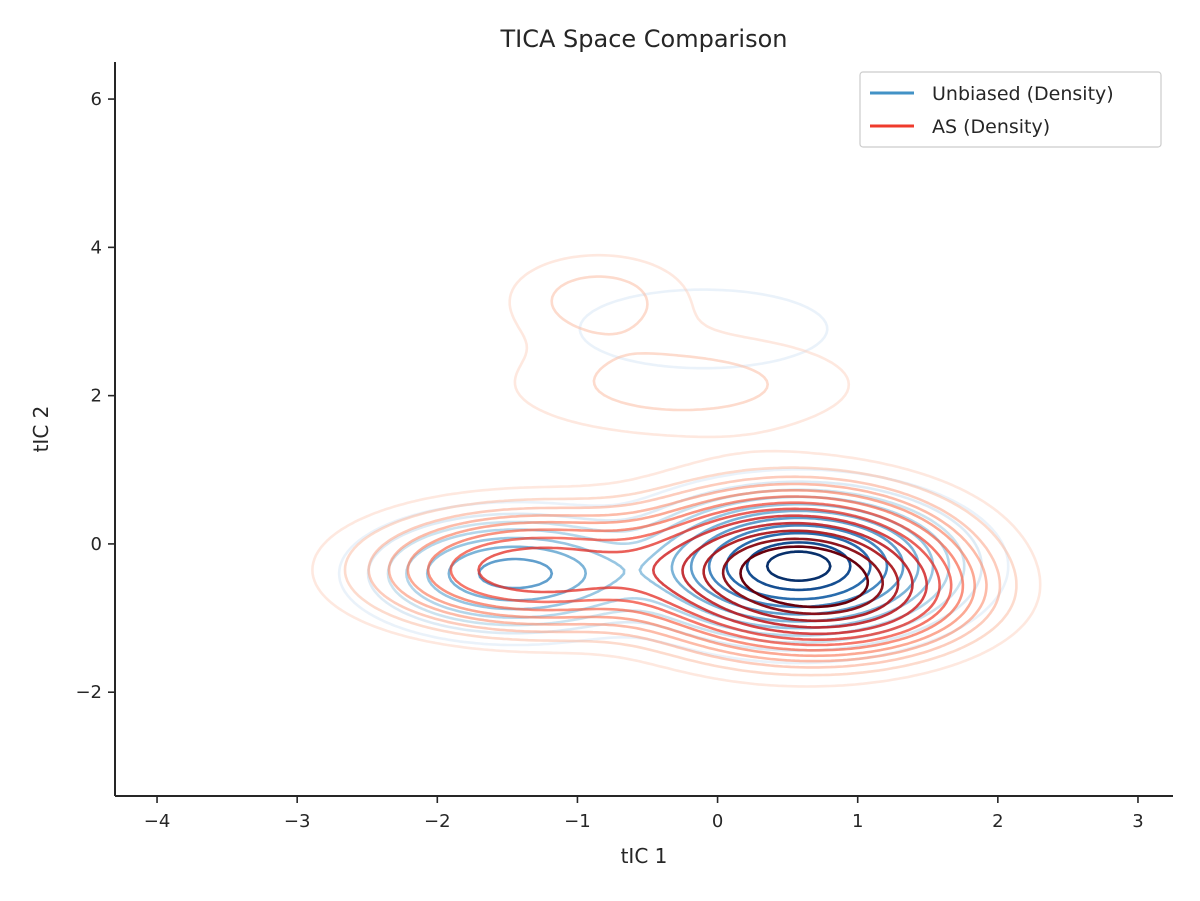 The height and width of the screenshot is (901, 1200). I want to click on legend-label-unbiased: Unbiased (Density), so click(1023, 94).